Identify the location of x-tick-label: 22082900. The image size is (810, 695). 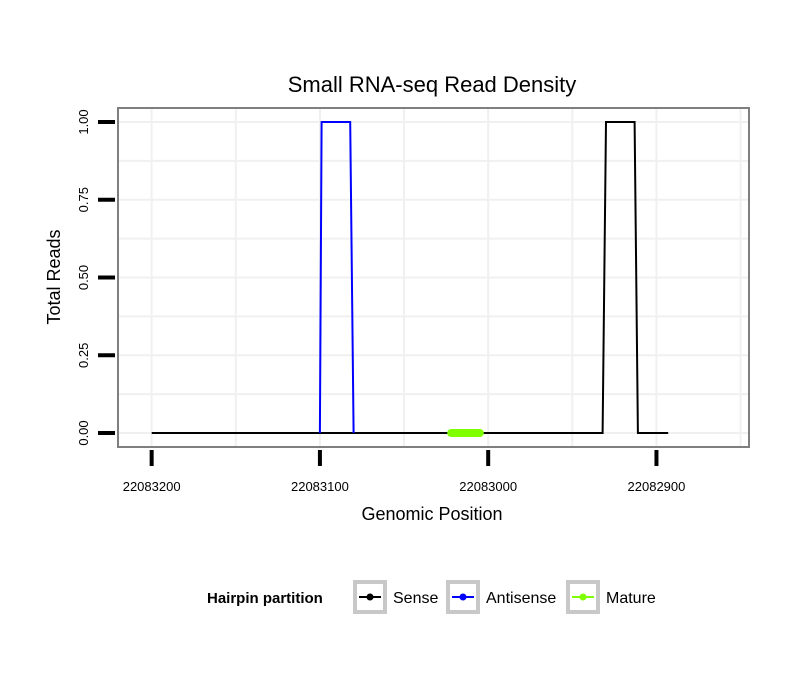
(657, 486).